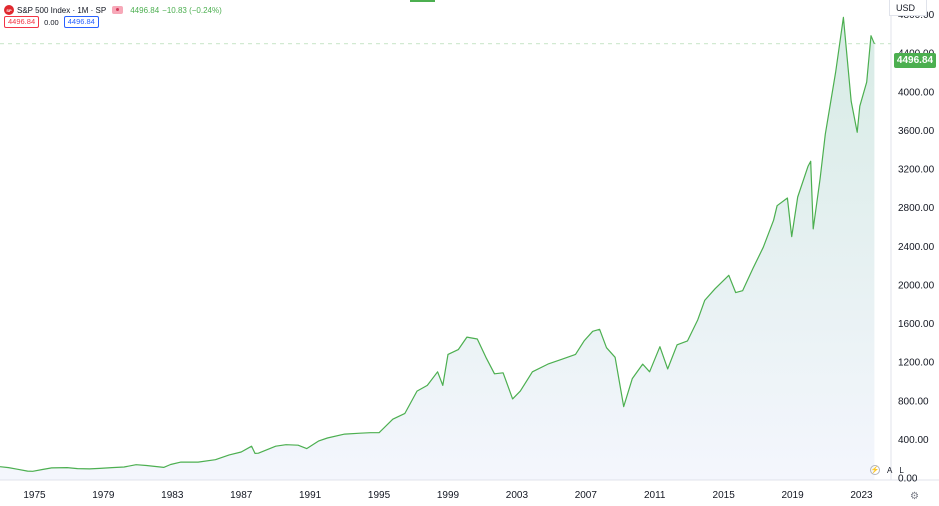 The height and width of the screenshot is (506, 939). Describe the element at coordinates (916, 363) in the screenshot. I see `y-tick-label: 1200.00` at that location.